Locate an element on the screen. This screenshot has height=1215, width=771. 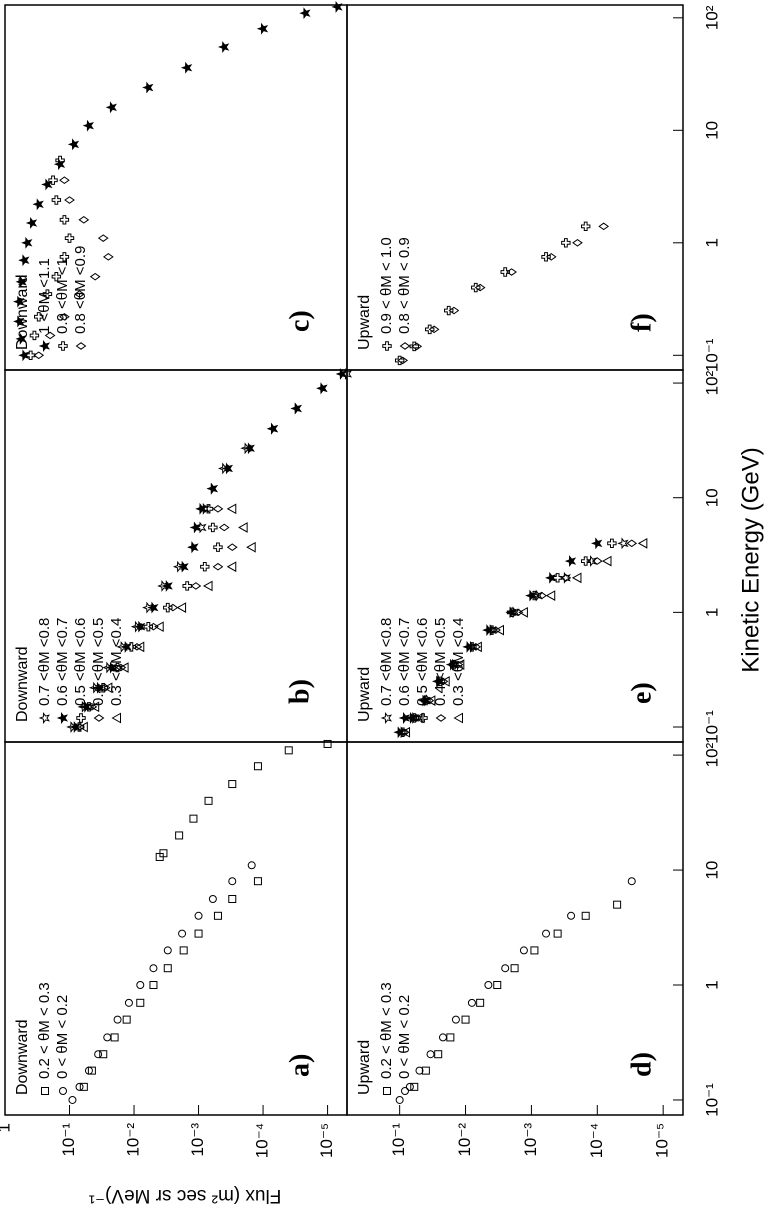
panel-label: f) is located at coordinates (641, 322).